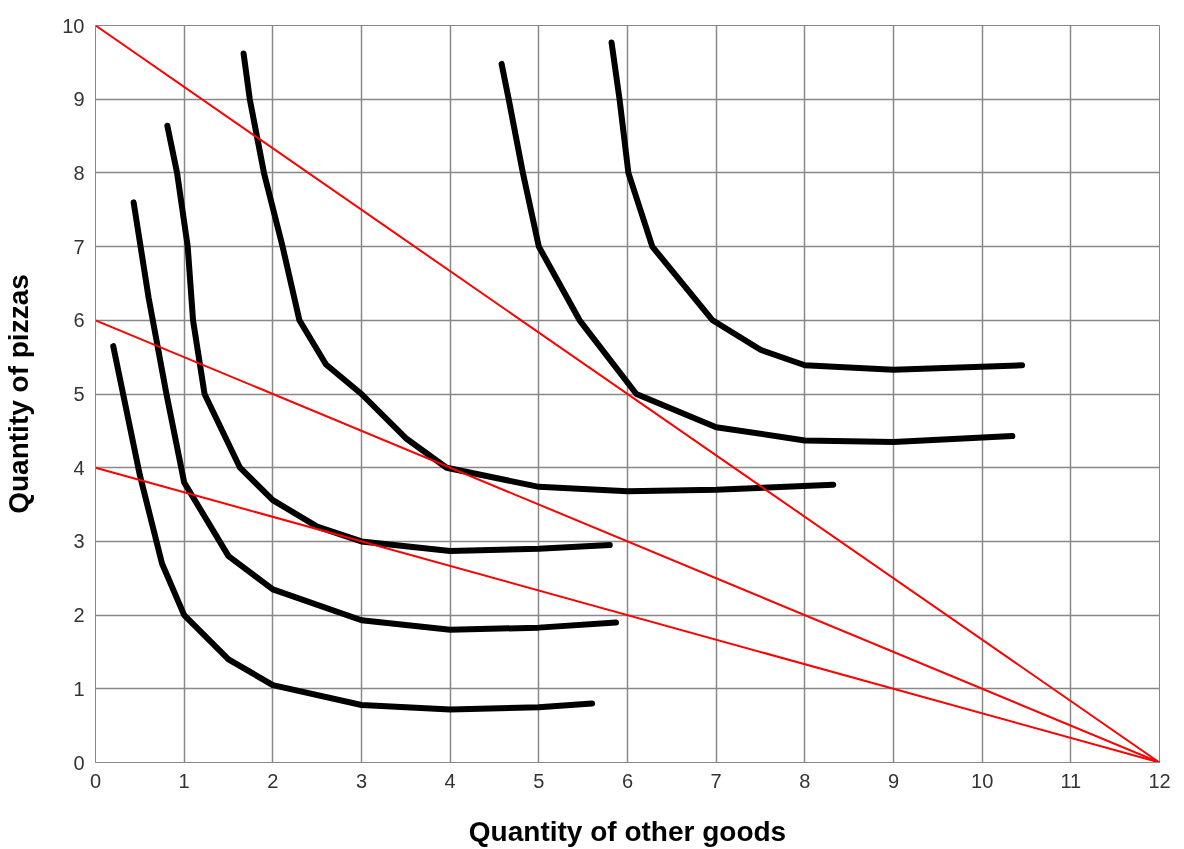 The image size is (1184, 849). Describe the element at coordinates (184, 780) in the screenshot. I see `x-tick-label: 1` at that location.